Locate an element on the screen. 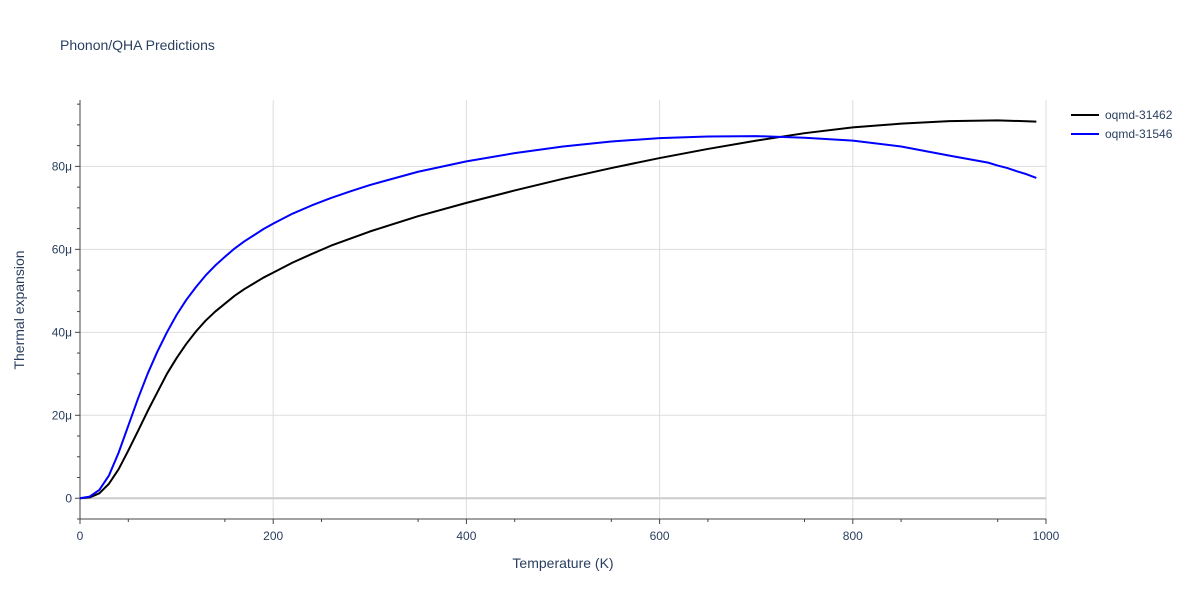  chart-title: Phonon/QHA Predictions is located at coordinates (137, 45).